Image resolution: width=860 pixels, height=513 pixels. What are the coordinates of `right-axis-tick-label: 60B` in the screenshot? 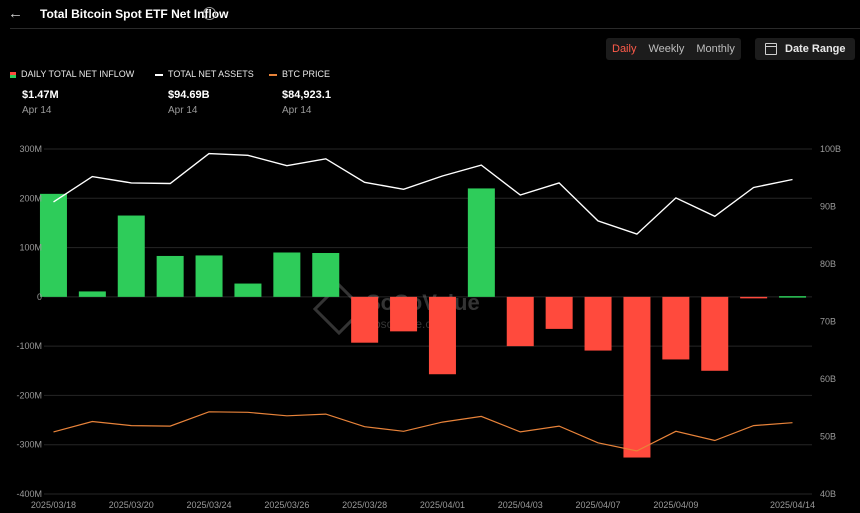 It's located at (828, 379).